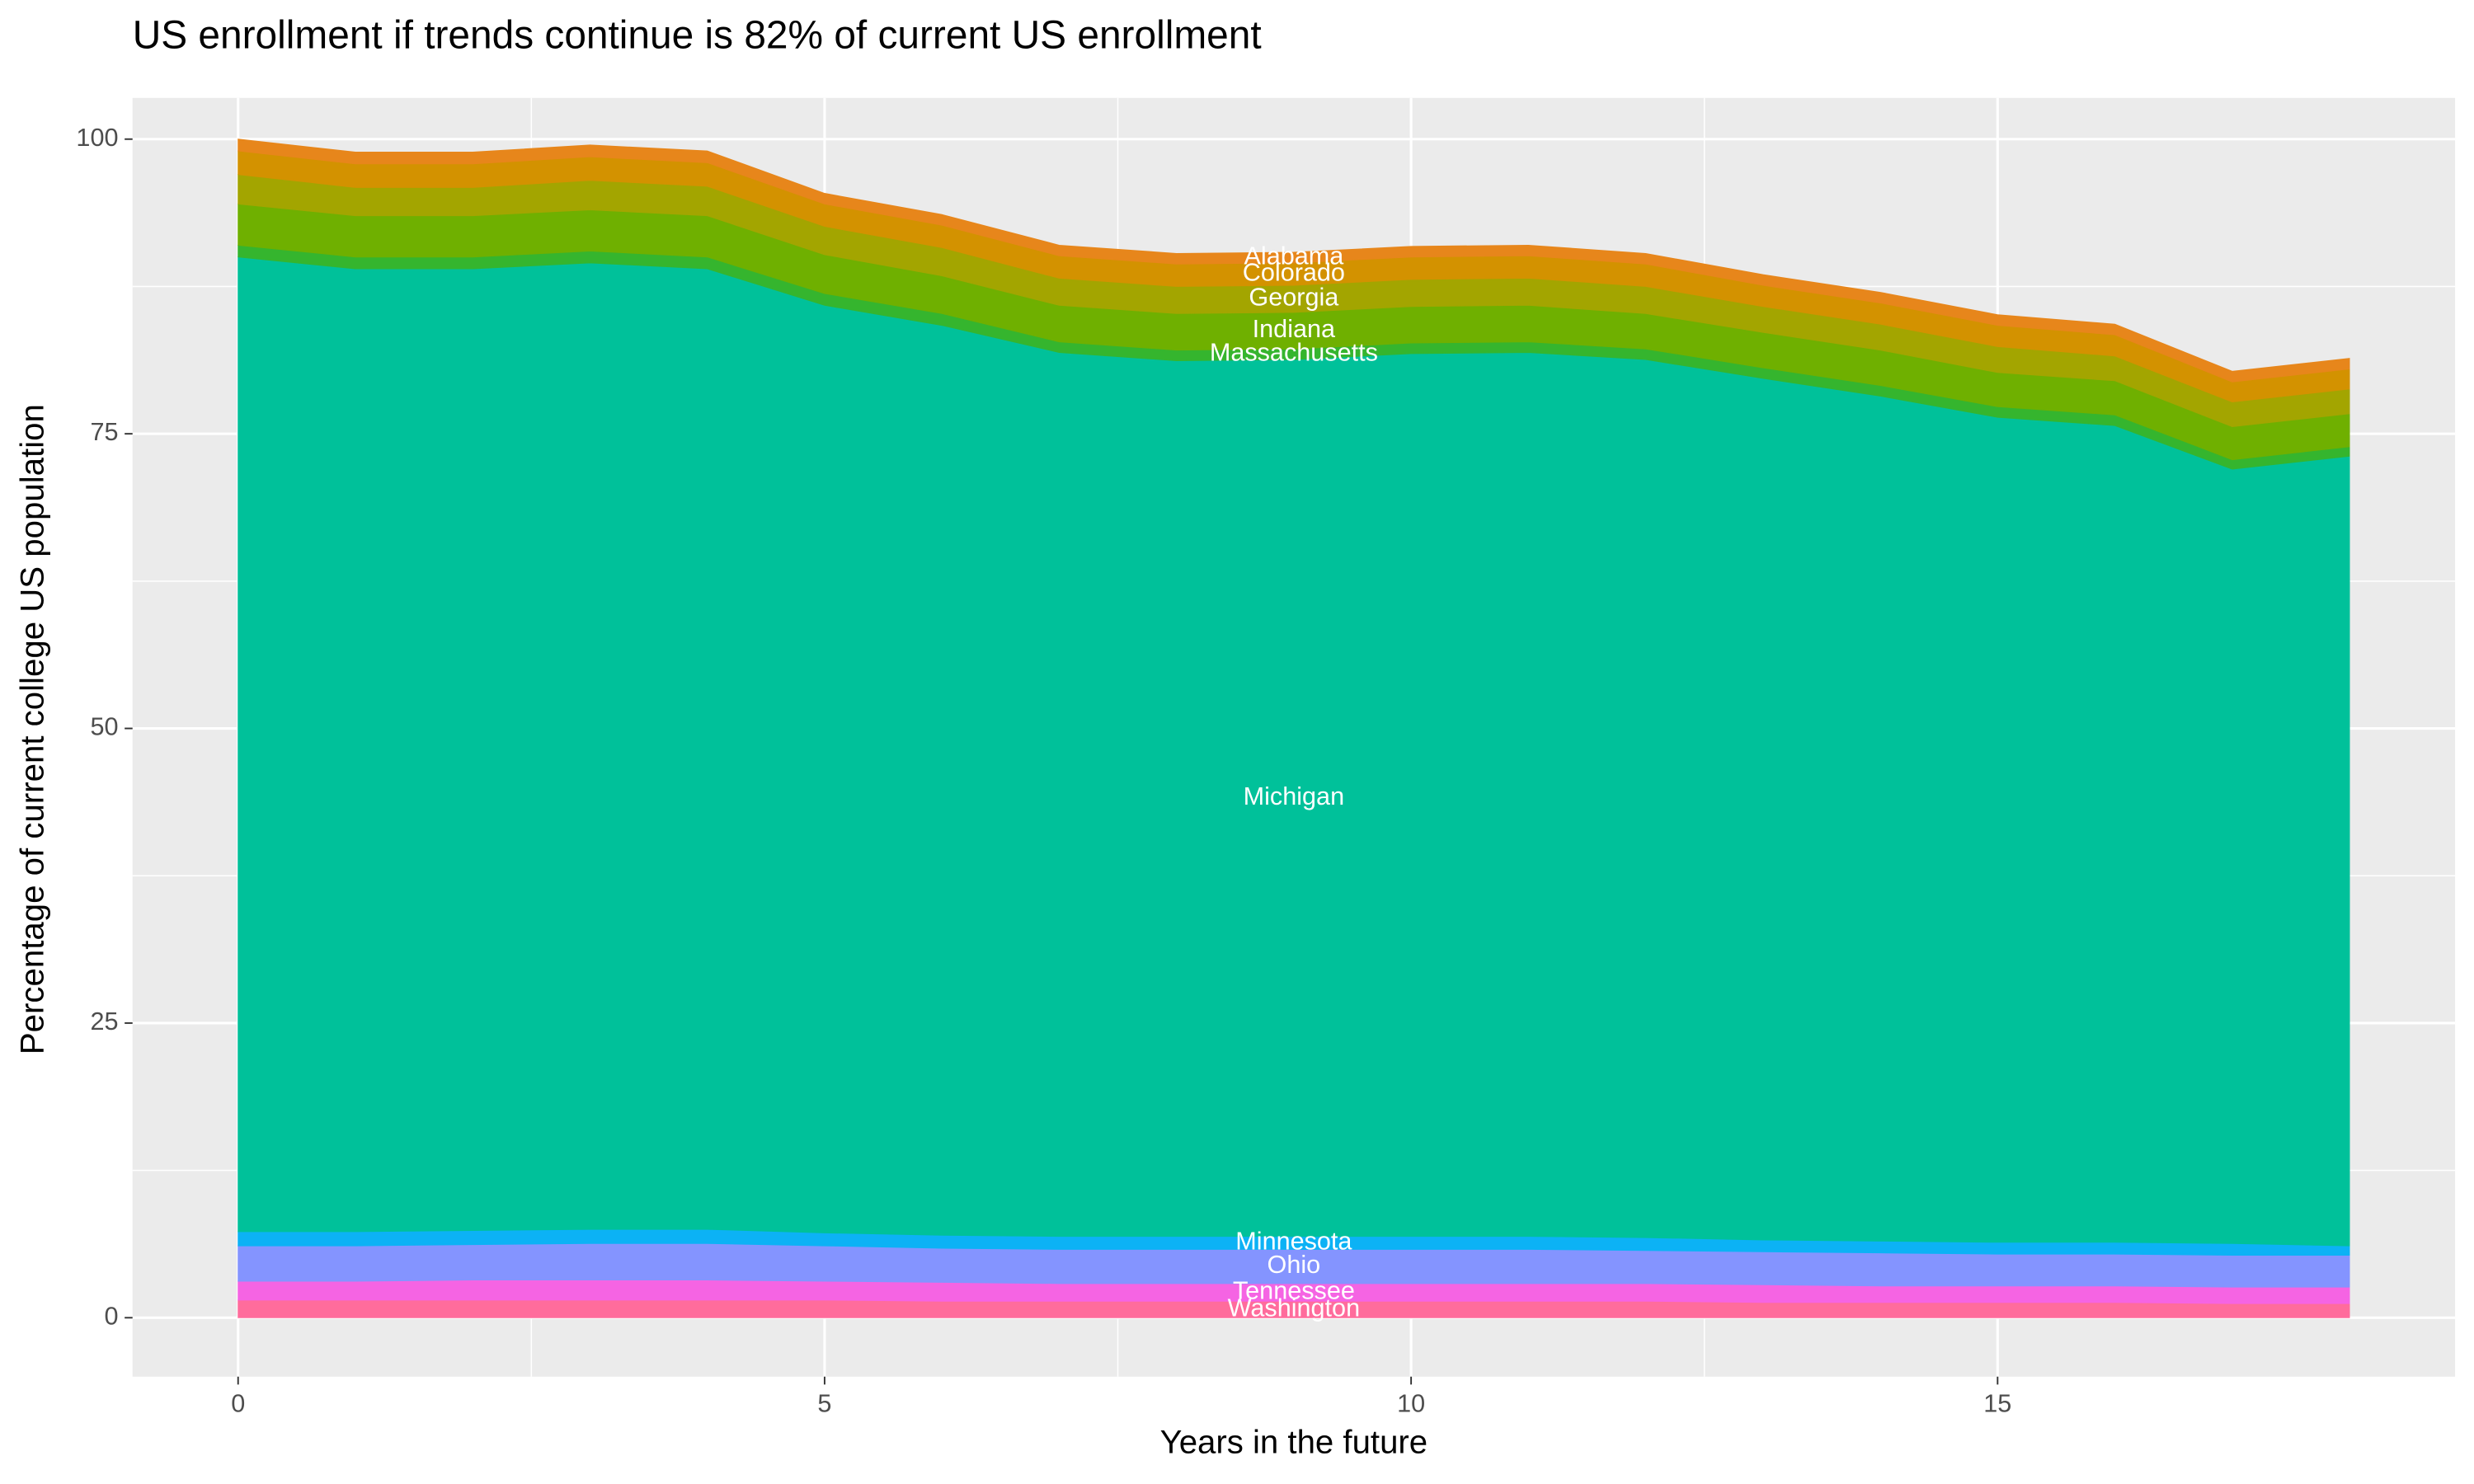  I want to click on y-tick-label: 100, so click(97, 138).